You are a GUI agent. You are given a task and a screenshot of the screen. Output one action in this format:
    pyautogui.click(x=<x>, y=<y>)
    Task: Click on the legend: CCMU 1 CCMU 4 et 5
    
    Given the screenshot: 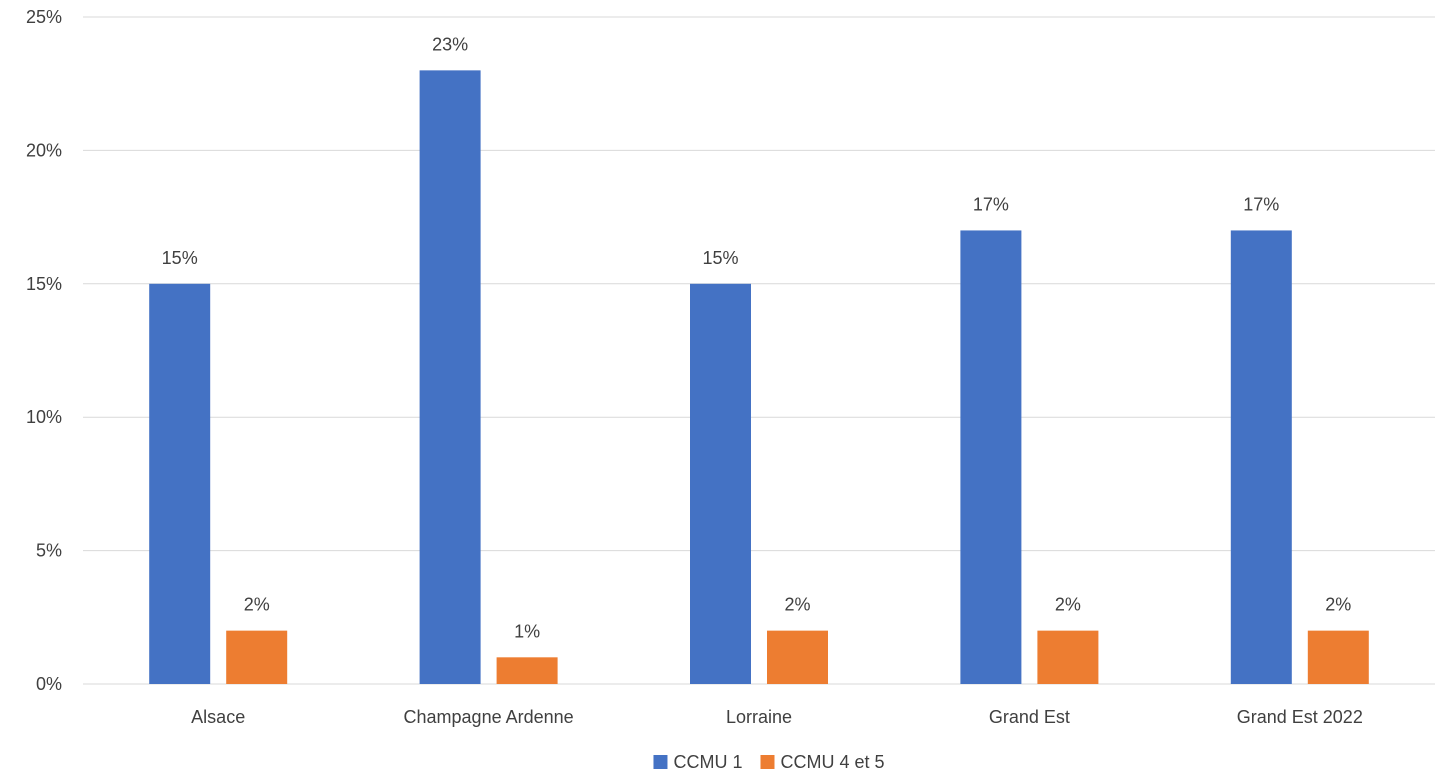 What is the action you would take?
    pyautogui.click(x=769, y=762)
    